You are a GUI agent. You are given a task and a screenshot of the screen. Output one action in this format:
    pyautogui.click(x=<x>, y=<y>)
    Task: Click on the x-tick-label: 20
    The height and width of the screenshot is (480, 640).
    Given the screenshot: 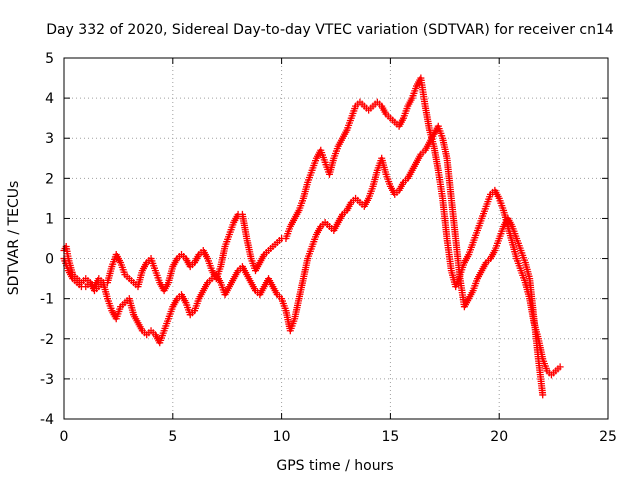 What is the action you would take?
    pyautogui.click(x=499, y=437)
    